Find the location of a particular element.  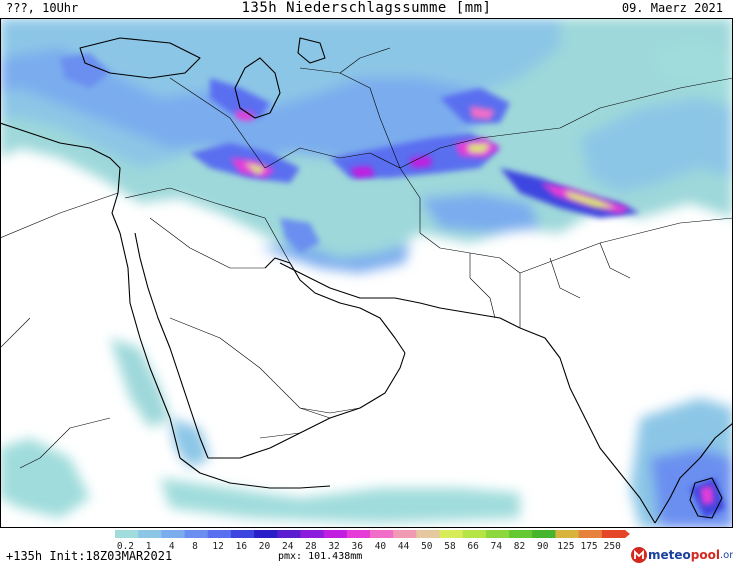

legend-tick-label: 20 is located at coordinates (265, 546).